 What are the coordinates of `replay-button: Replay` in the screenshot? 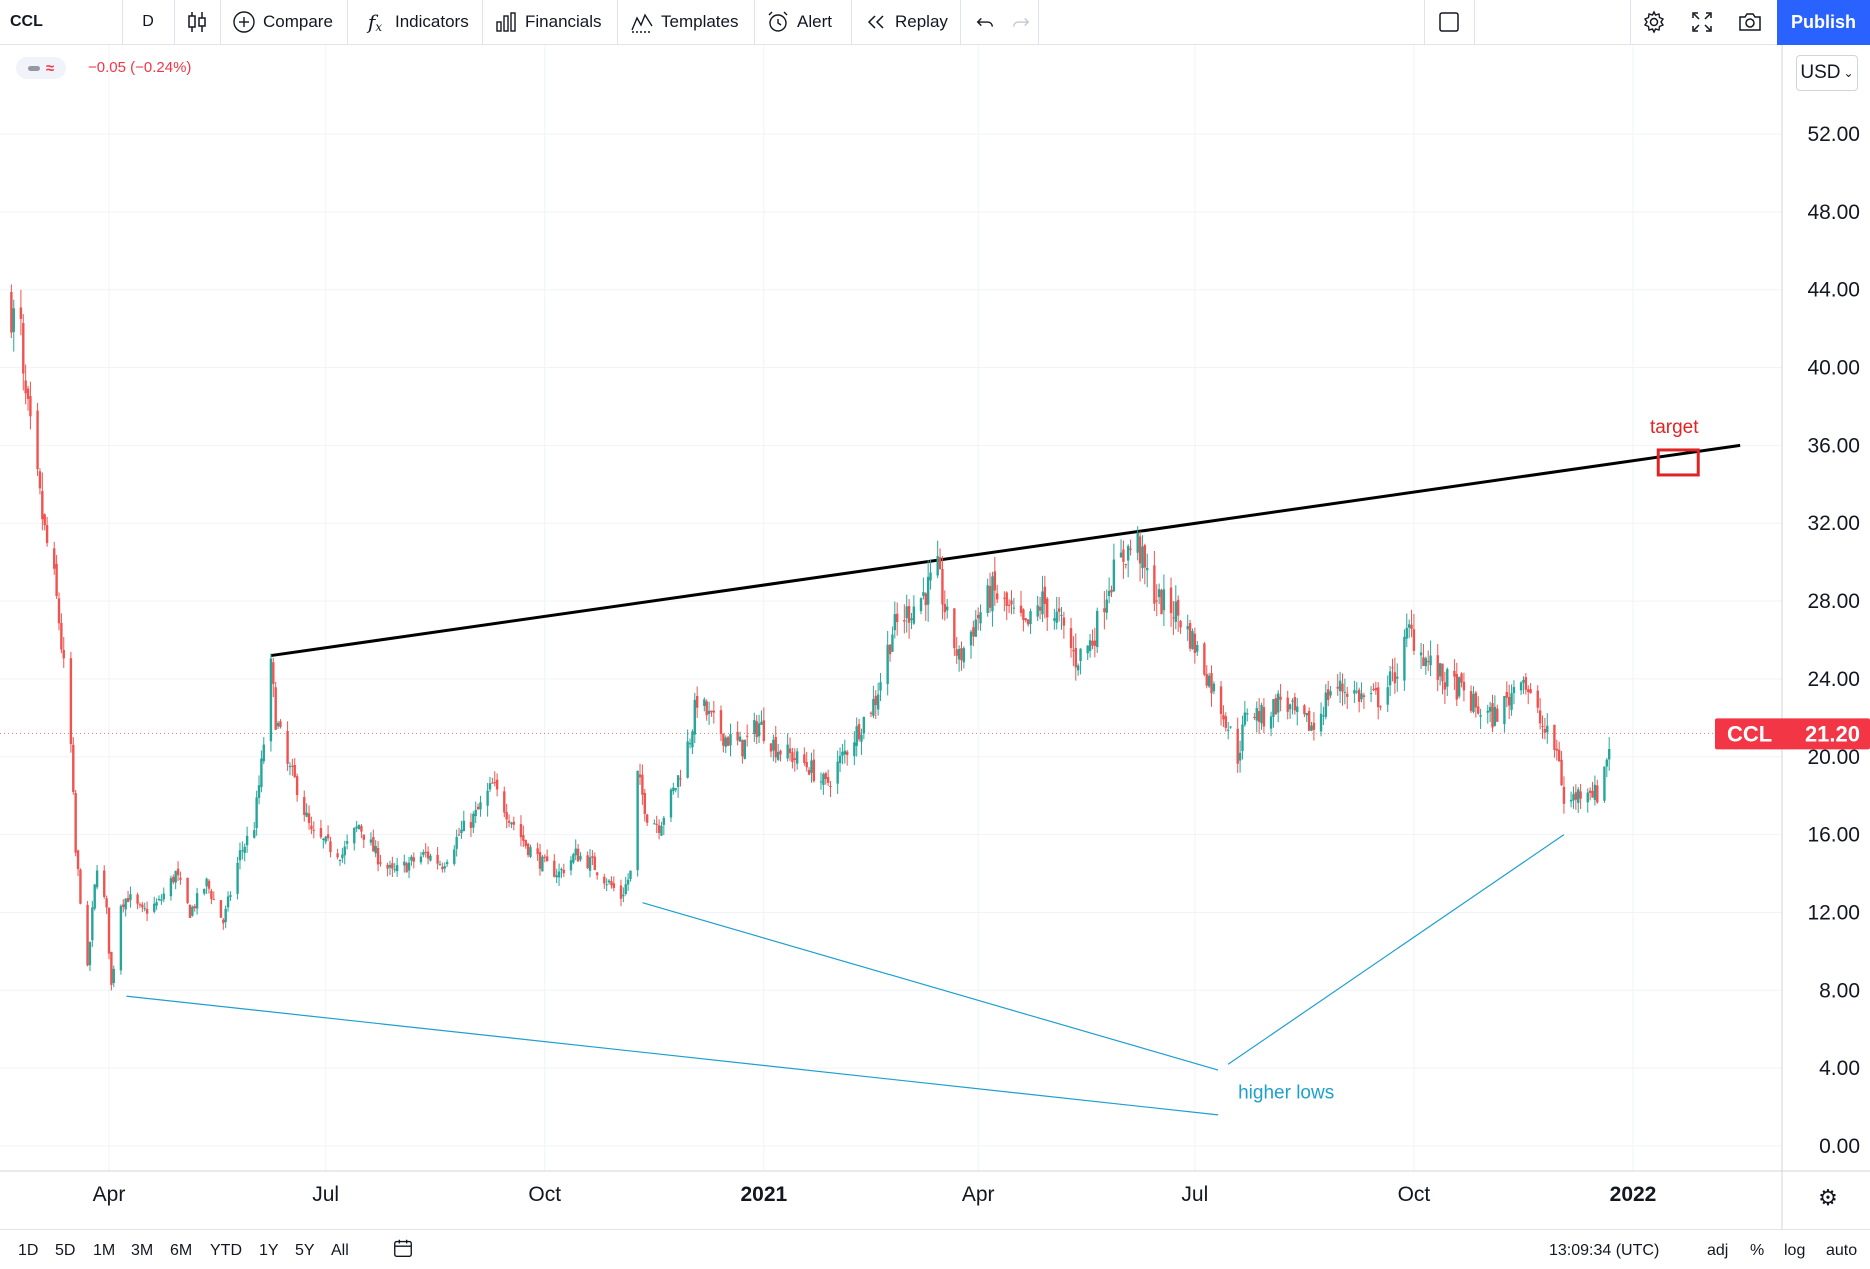 It's located at (906, 22).